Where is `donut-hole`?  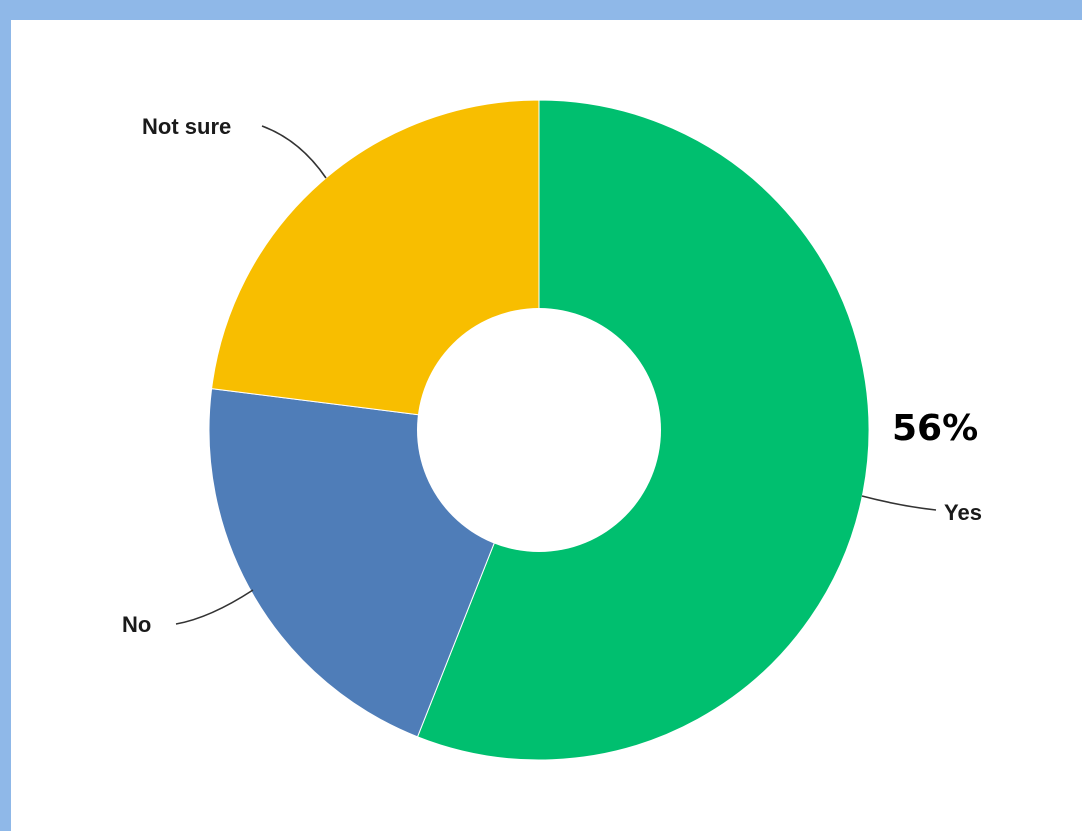
donut-hole is located at coordinates (539, 430).